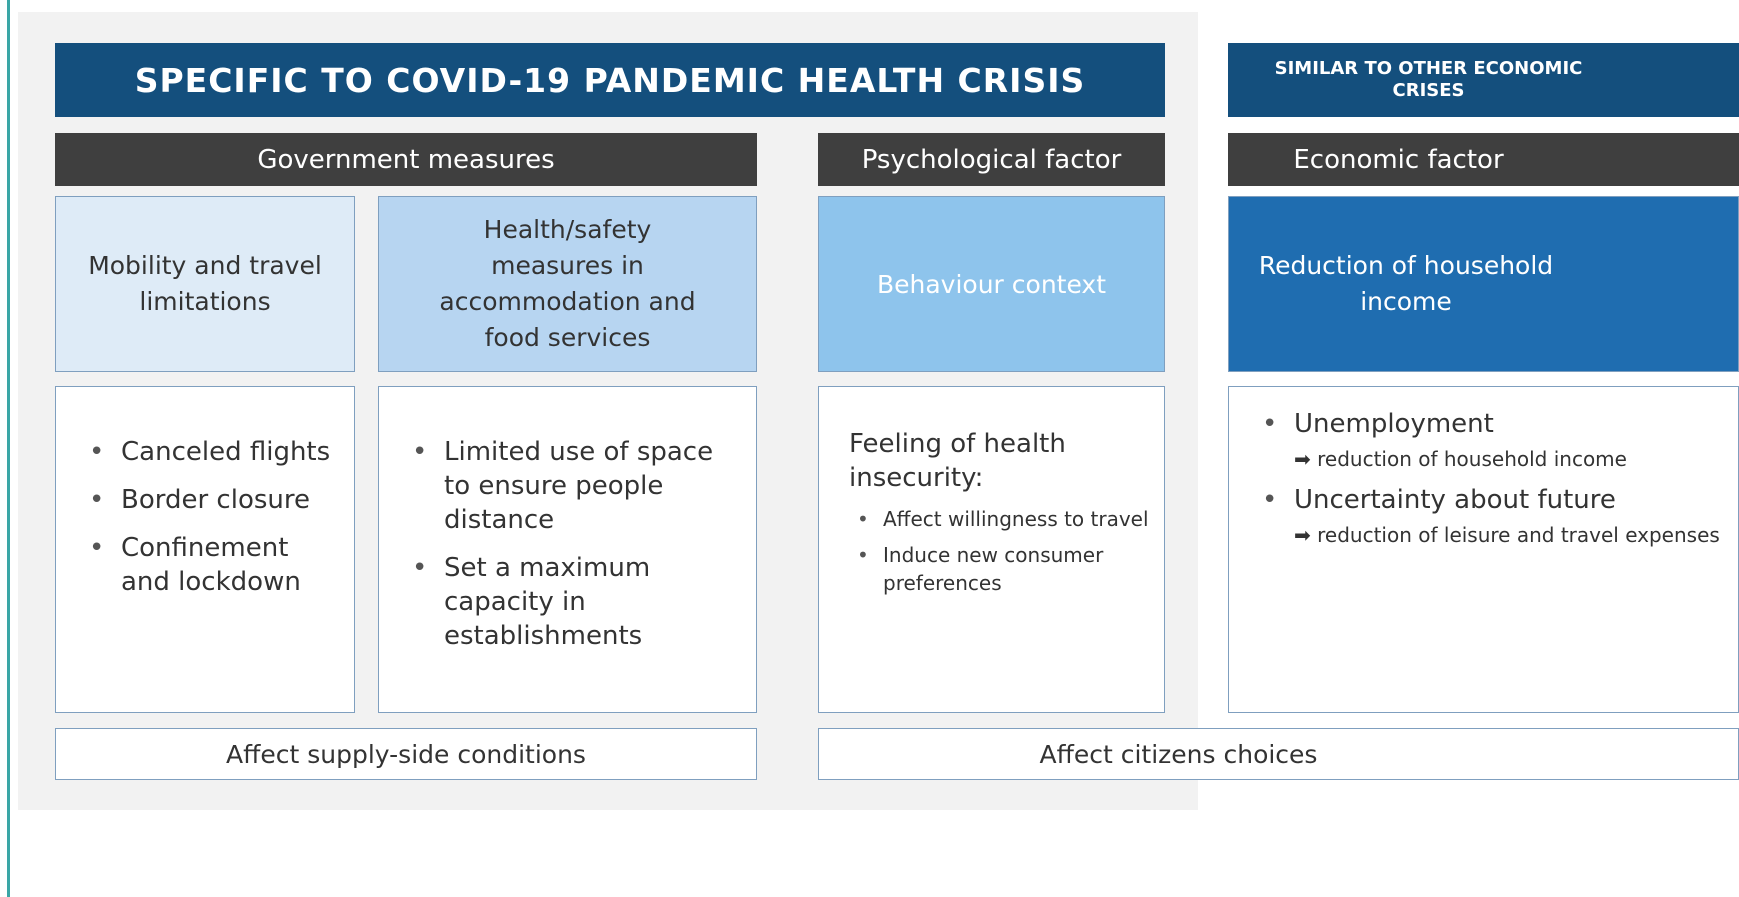 This screenshot has width=1739, height=897. Describe the element at coordinates (1483, 284) in the screenshot. I see `category-box: Reduction of household income` at that location.